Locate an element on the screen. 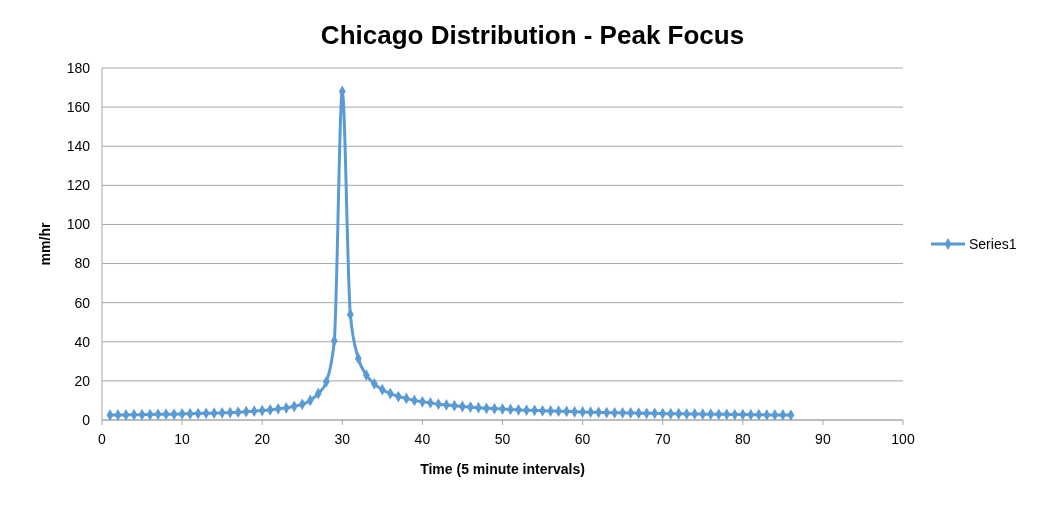 The width and height of the screenshot is (1046, 513). y-tick-label: 120 is located at coordinates (78, 185).